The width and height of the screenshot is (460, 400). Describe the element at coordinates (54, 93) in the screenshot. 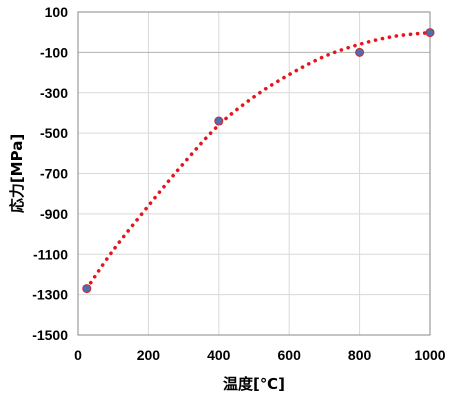

I see `y-tick-label: -300` at that location.